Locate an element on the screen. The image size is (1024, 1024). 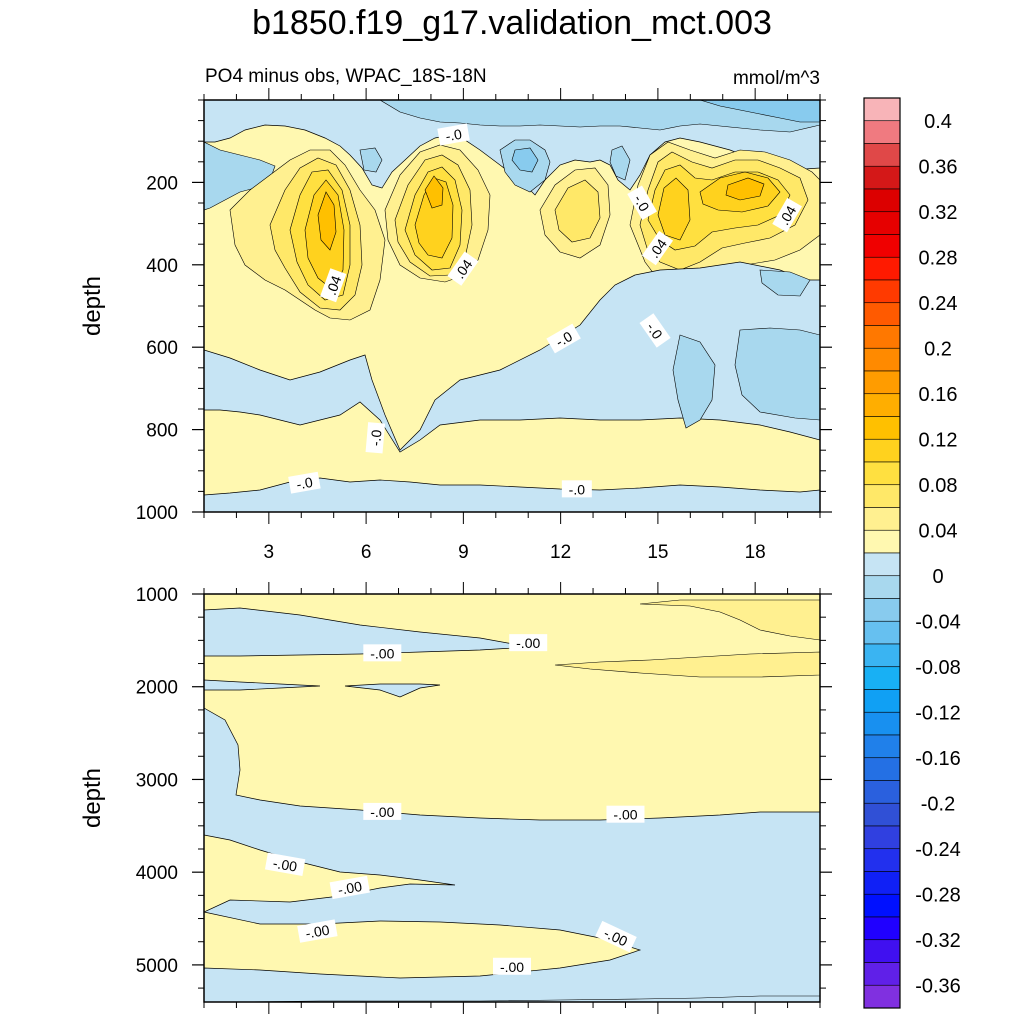
x-tick-label: 12 is located at coordinates (560, 552).